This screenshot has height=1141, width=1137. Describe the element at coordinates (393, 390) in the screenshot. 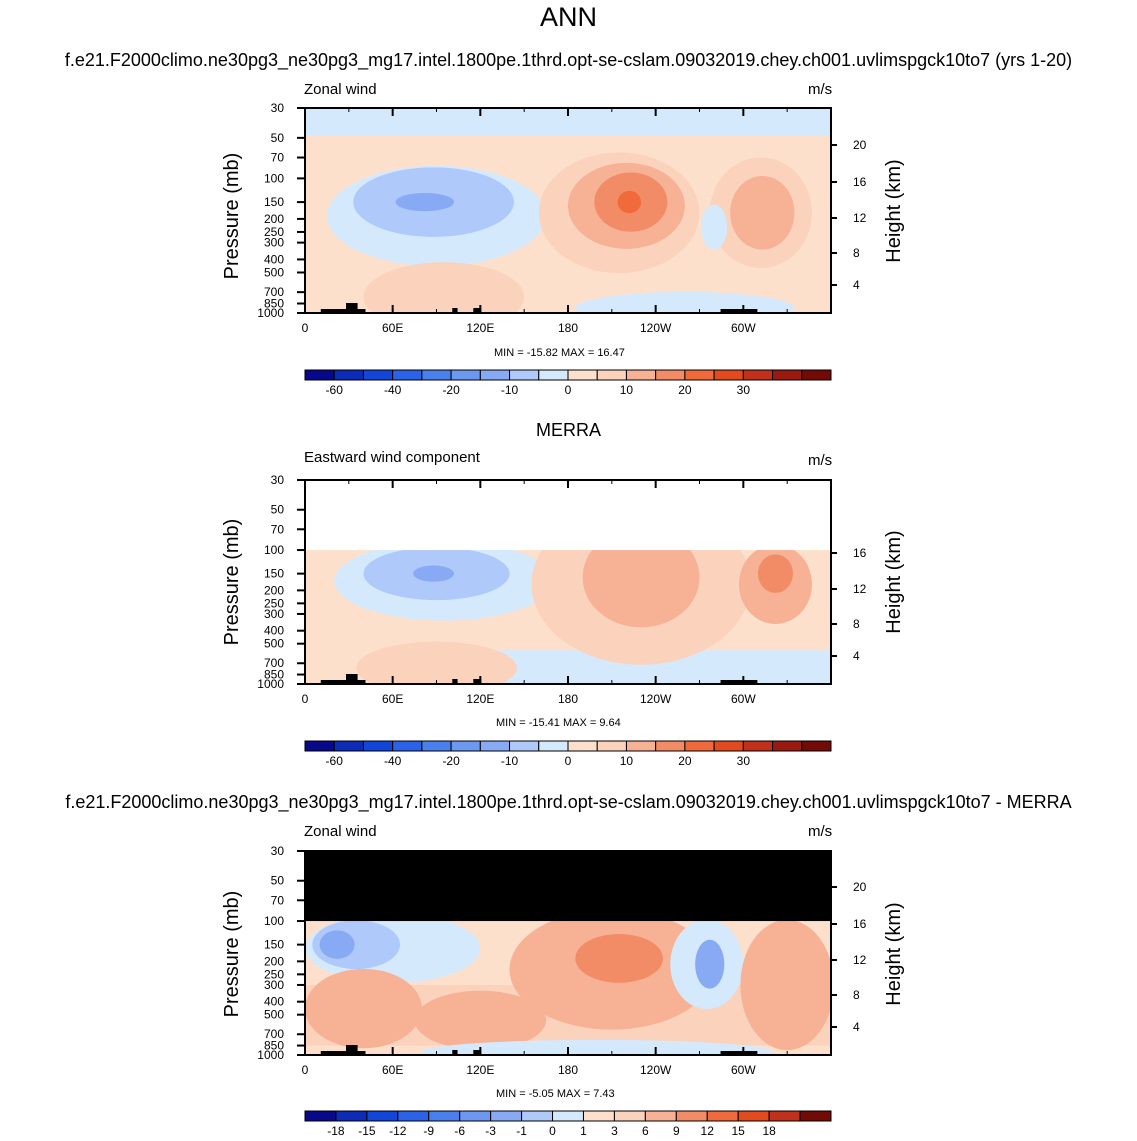

I see `colorbar-label: -40` at that location.